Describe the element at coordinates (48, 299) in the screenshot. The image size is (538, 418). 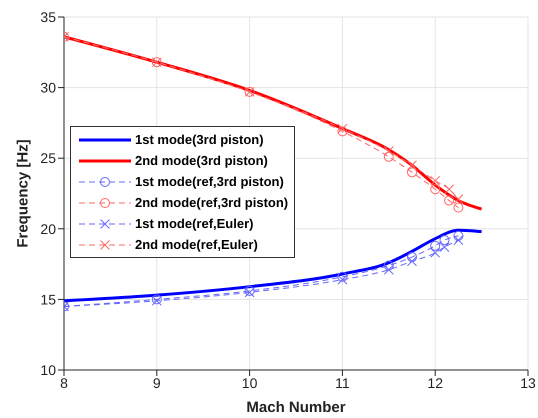
I see `y-tick-label: 15` at that location.